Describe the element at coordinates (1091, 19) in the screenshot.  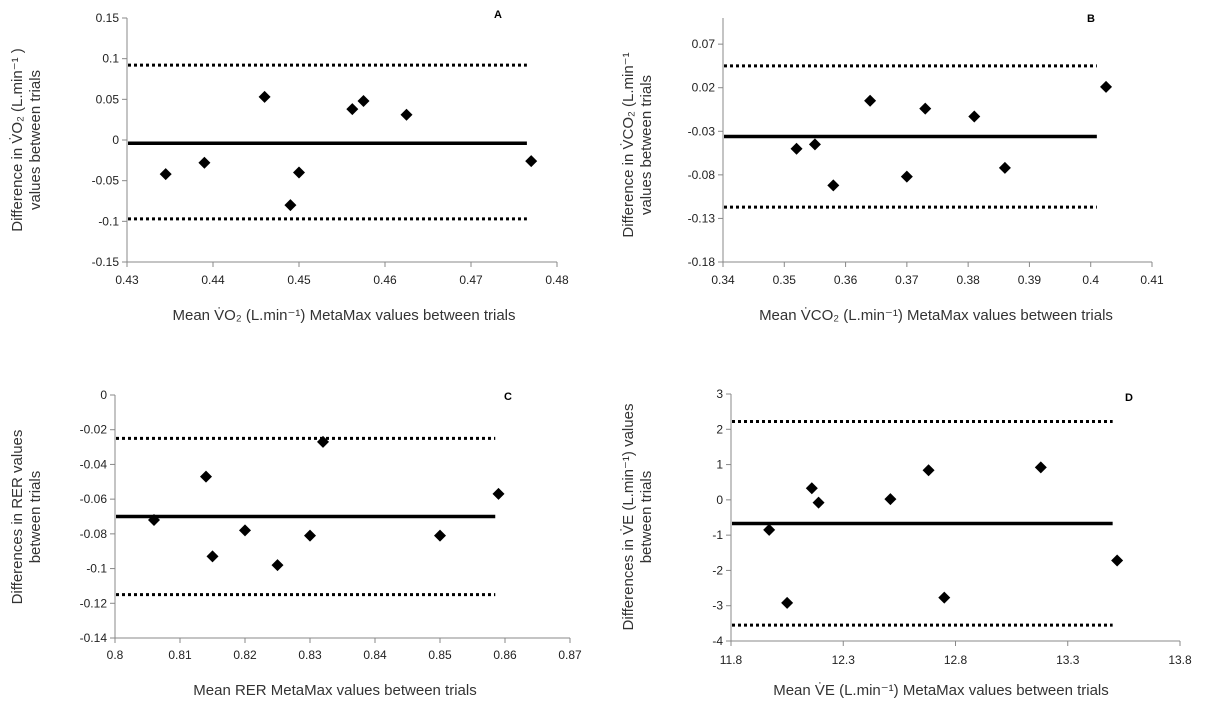
I see `panel-label: B` at that location.